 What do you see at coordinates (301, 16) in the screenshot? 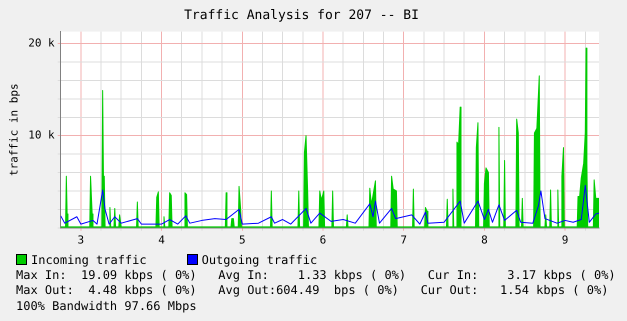
I see `chart-title: Traffic Analysis for 207 -- BI` at bounding box center [301, 16].